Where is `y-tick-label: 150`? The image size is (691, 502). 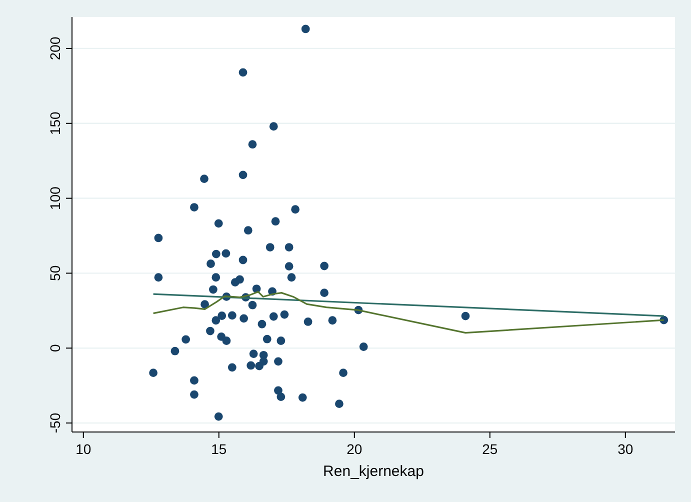 y-tick-label: 150 is located at coordinates (55, 123).